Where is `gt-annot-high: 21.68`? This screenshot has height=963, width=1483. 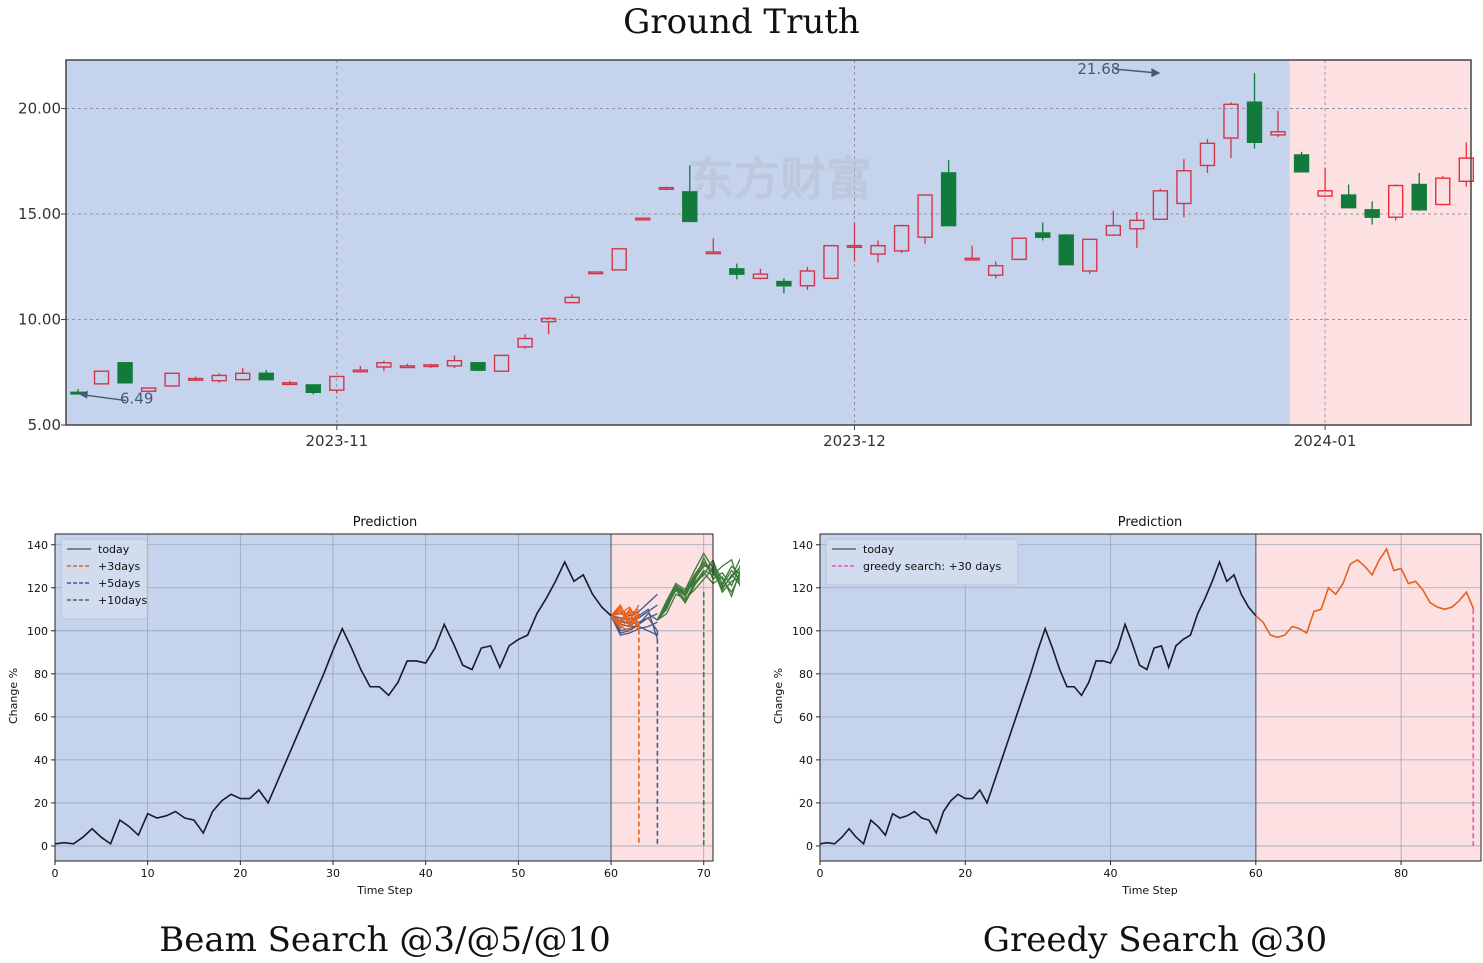
gt-annot-high: 21.68 is located at coordinates (1098, 69).